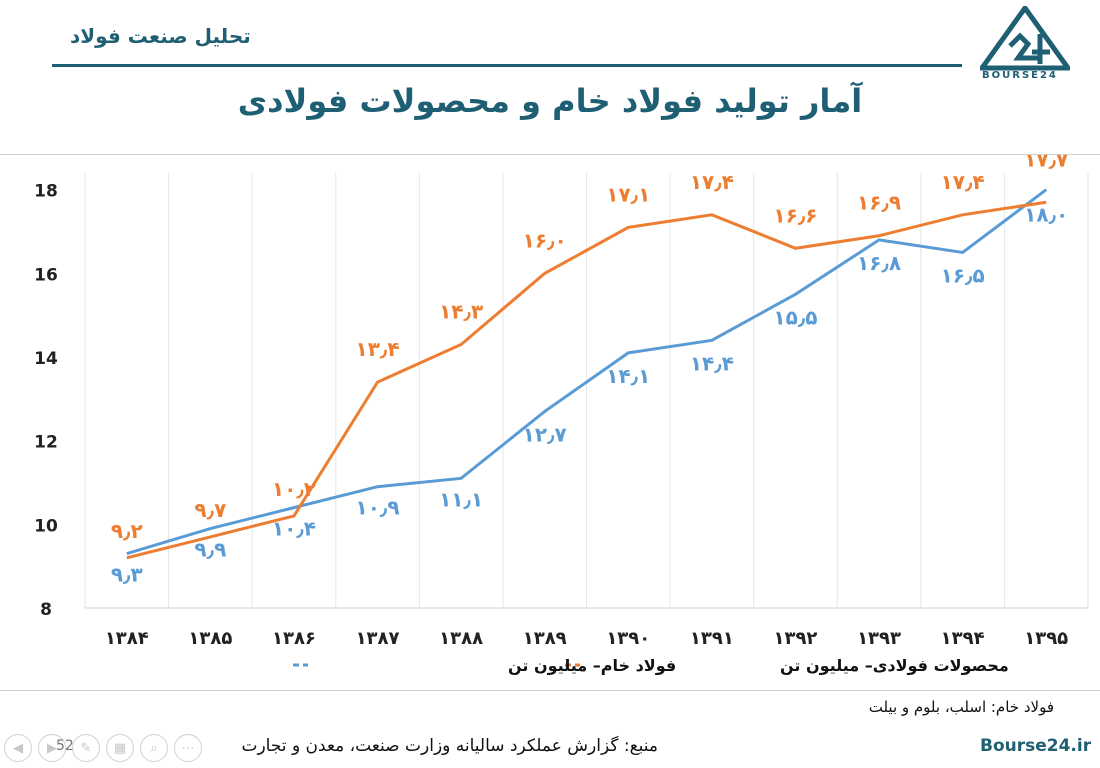 This screenshot has width=1100, height=768. Describe the element at coordinates (712, 638) in the screenshot. I see `x-tick-label: ۱۳۹۱` at that location.